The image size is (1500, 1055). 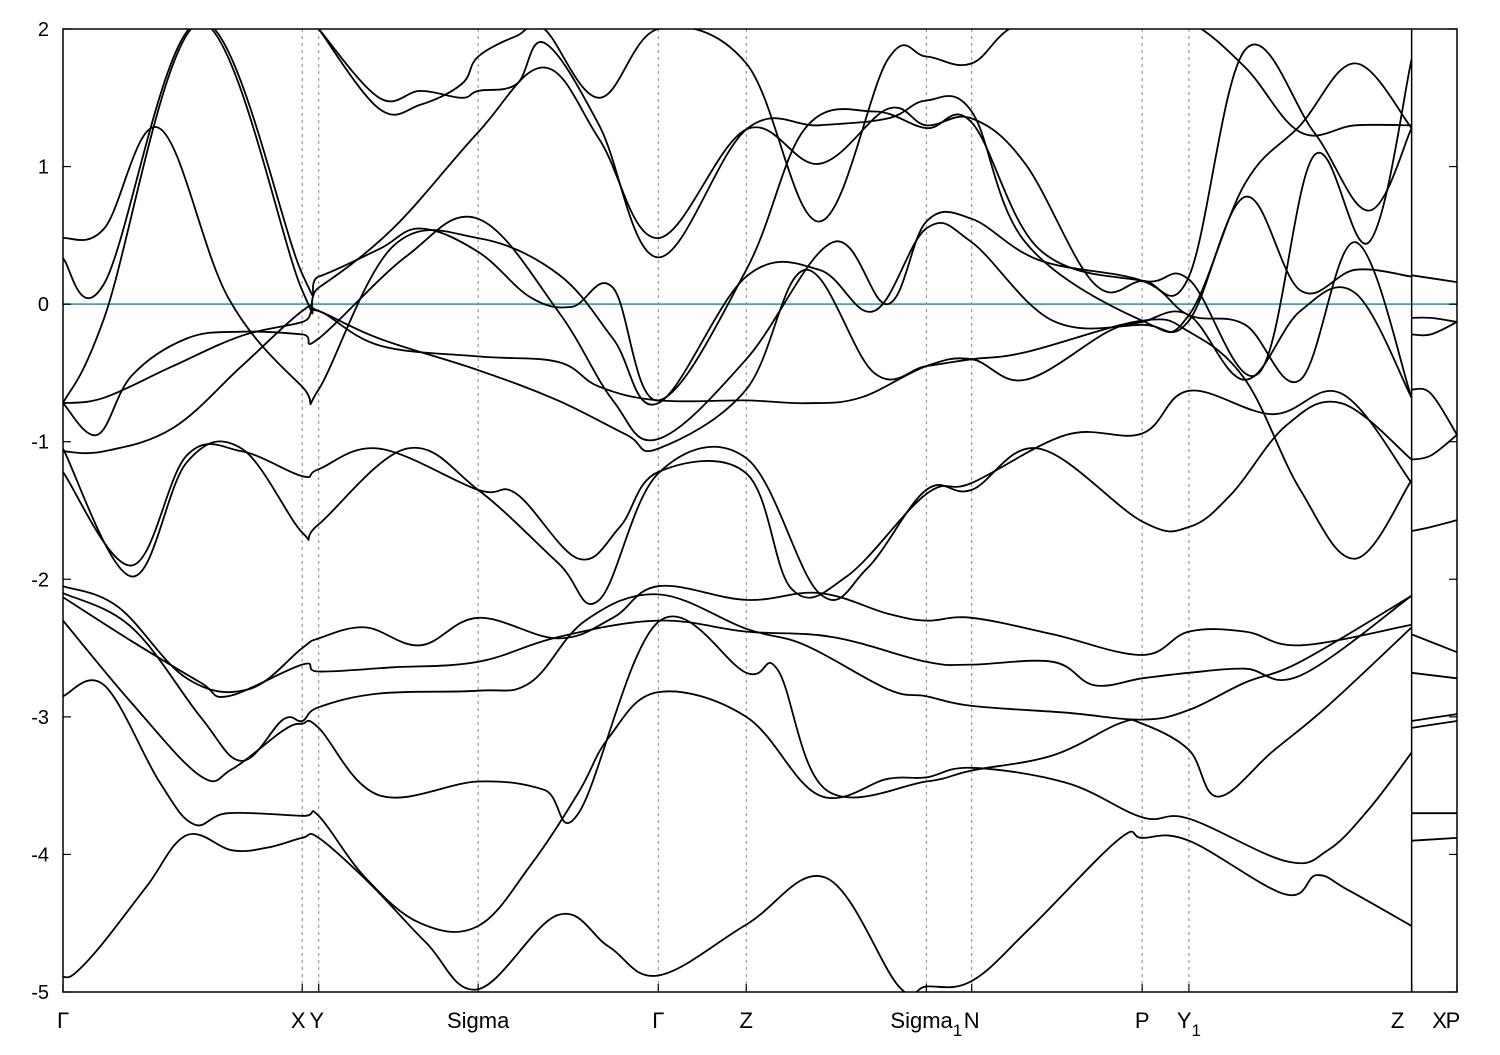 What do you see at coordinates (43, 305) in the screenshot?
I see `ytick-label: 0` at bounding box center [43, 305].